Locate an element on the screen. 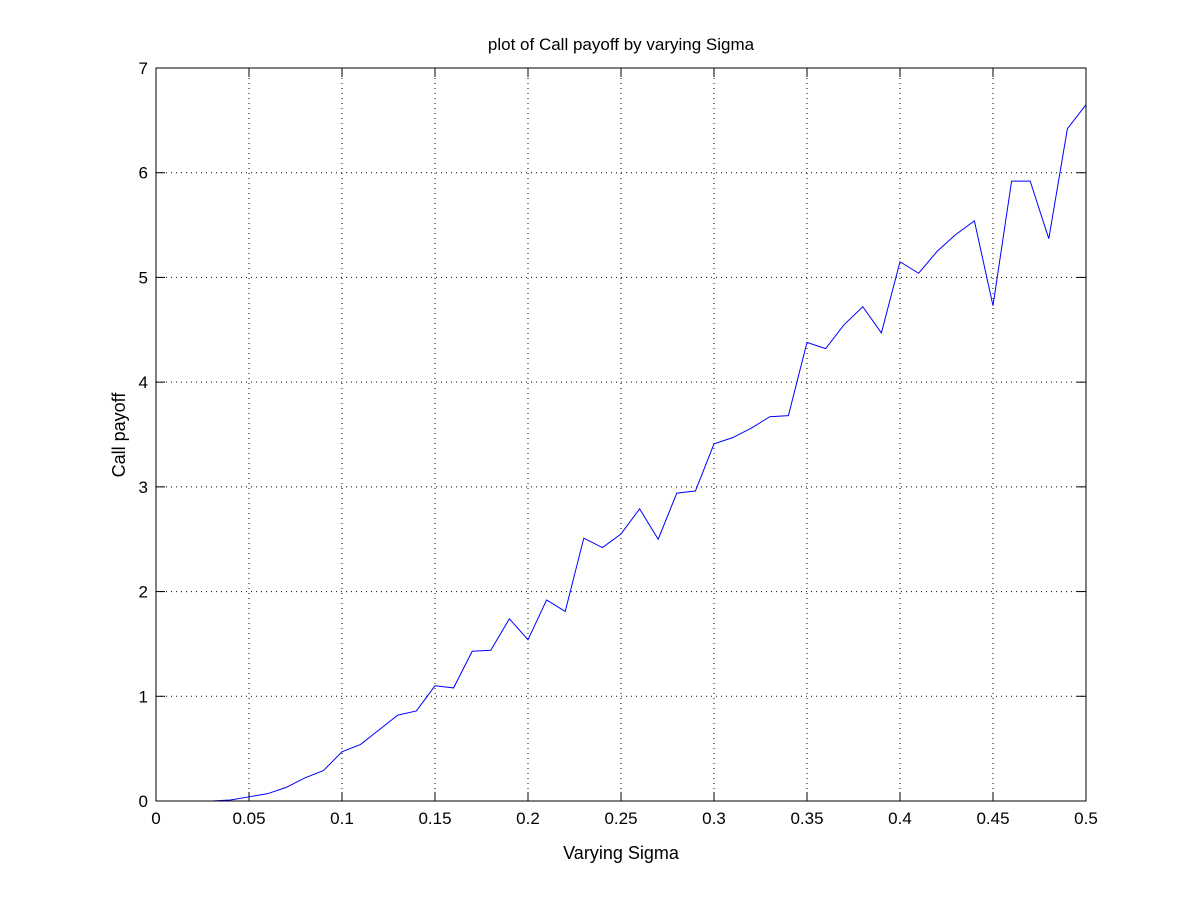 This screenshot has height=900, width=1200. x-tick-label: 0.2 is located at coordinates (528, 818).